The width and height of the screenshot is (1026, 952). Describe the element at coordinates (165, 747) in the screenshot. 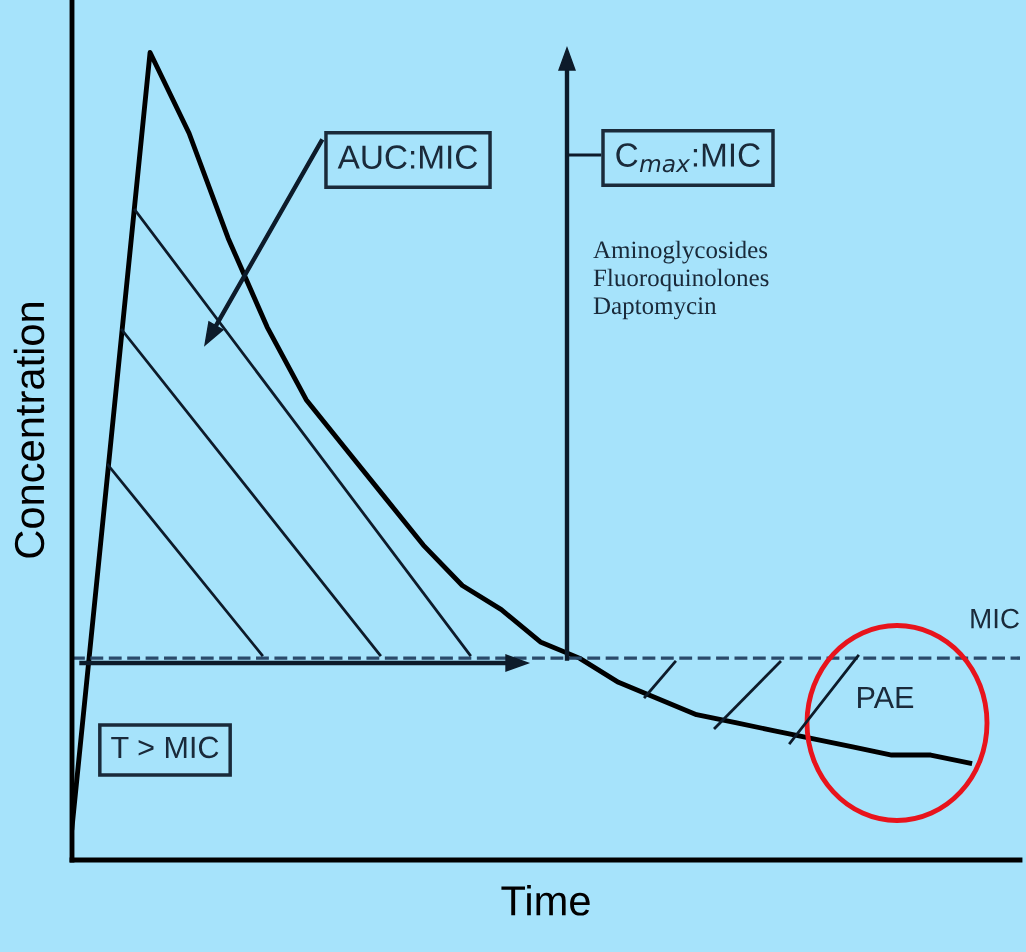

I see `annotation: T > MIC` at that location.